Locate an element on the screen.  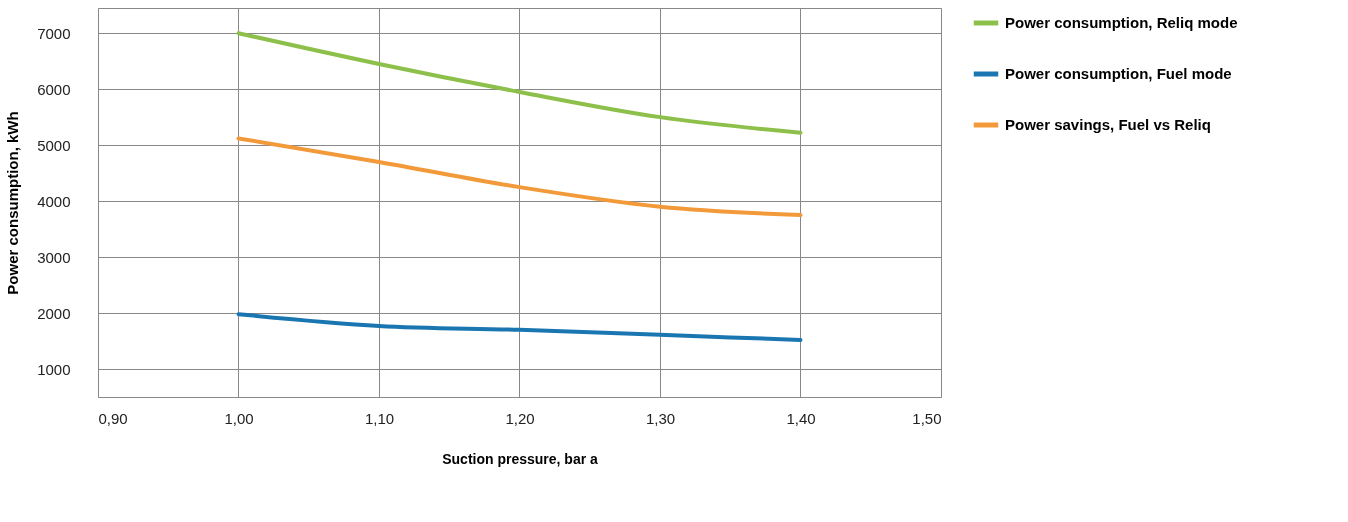
y-tick-label: 4000 is located at coordinates (54, 201).